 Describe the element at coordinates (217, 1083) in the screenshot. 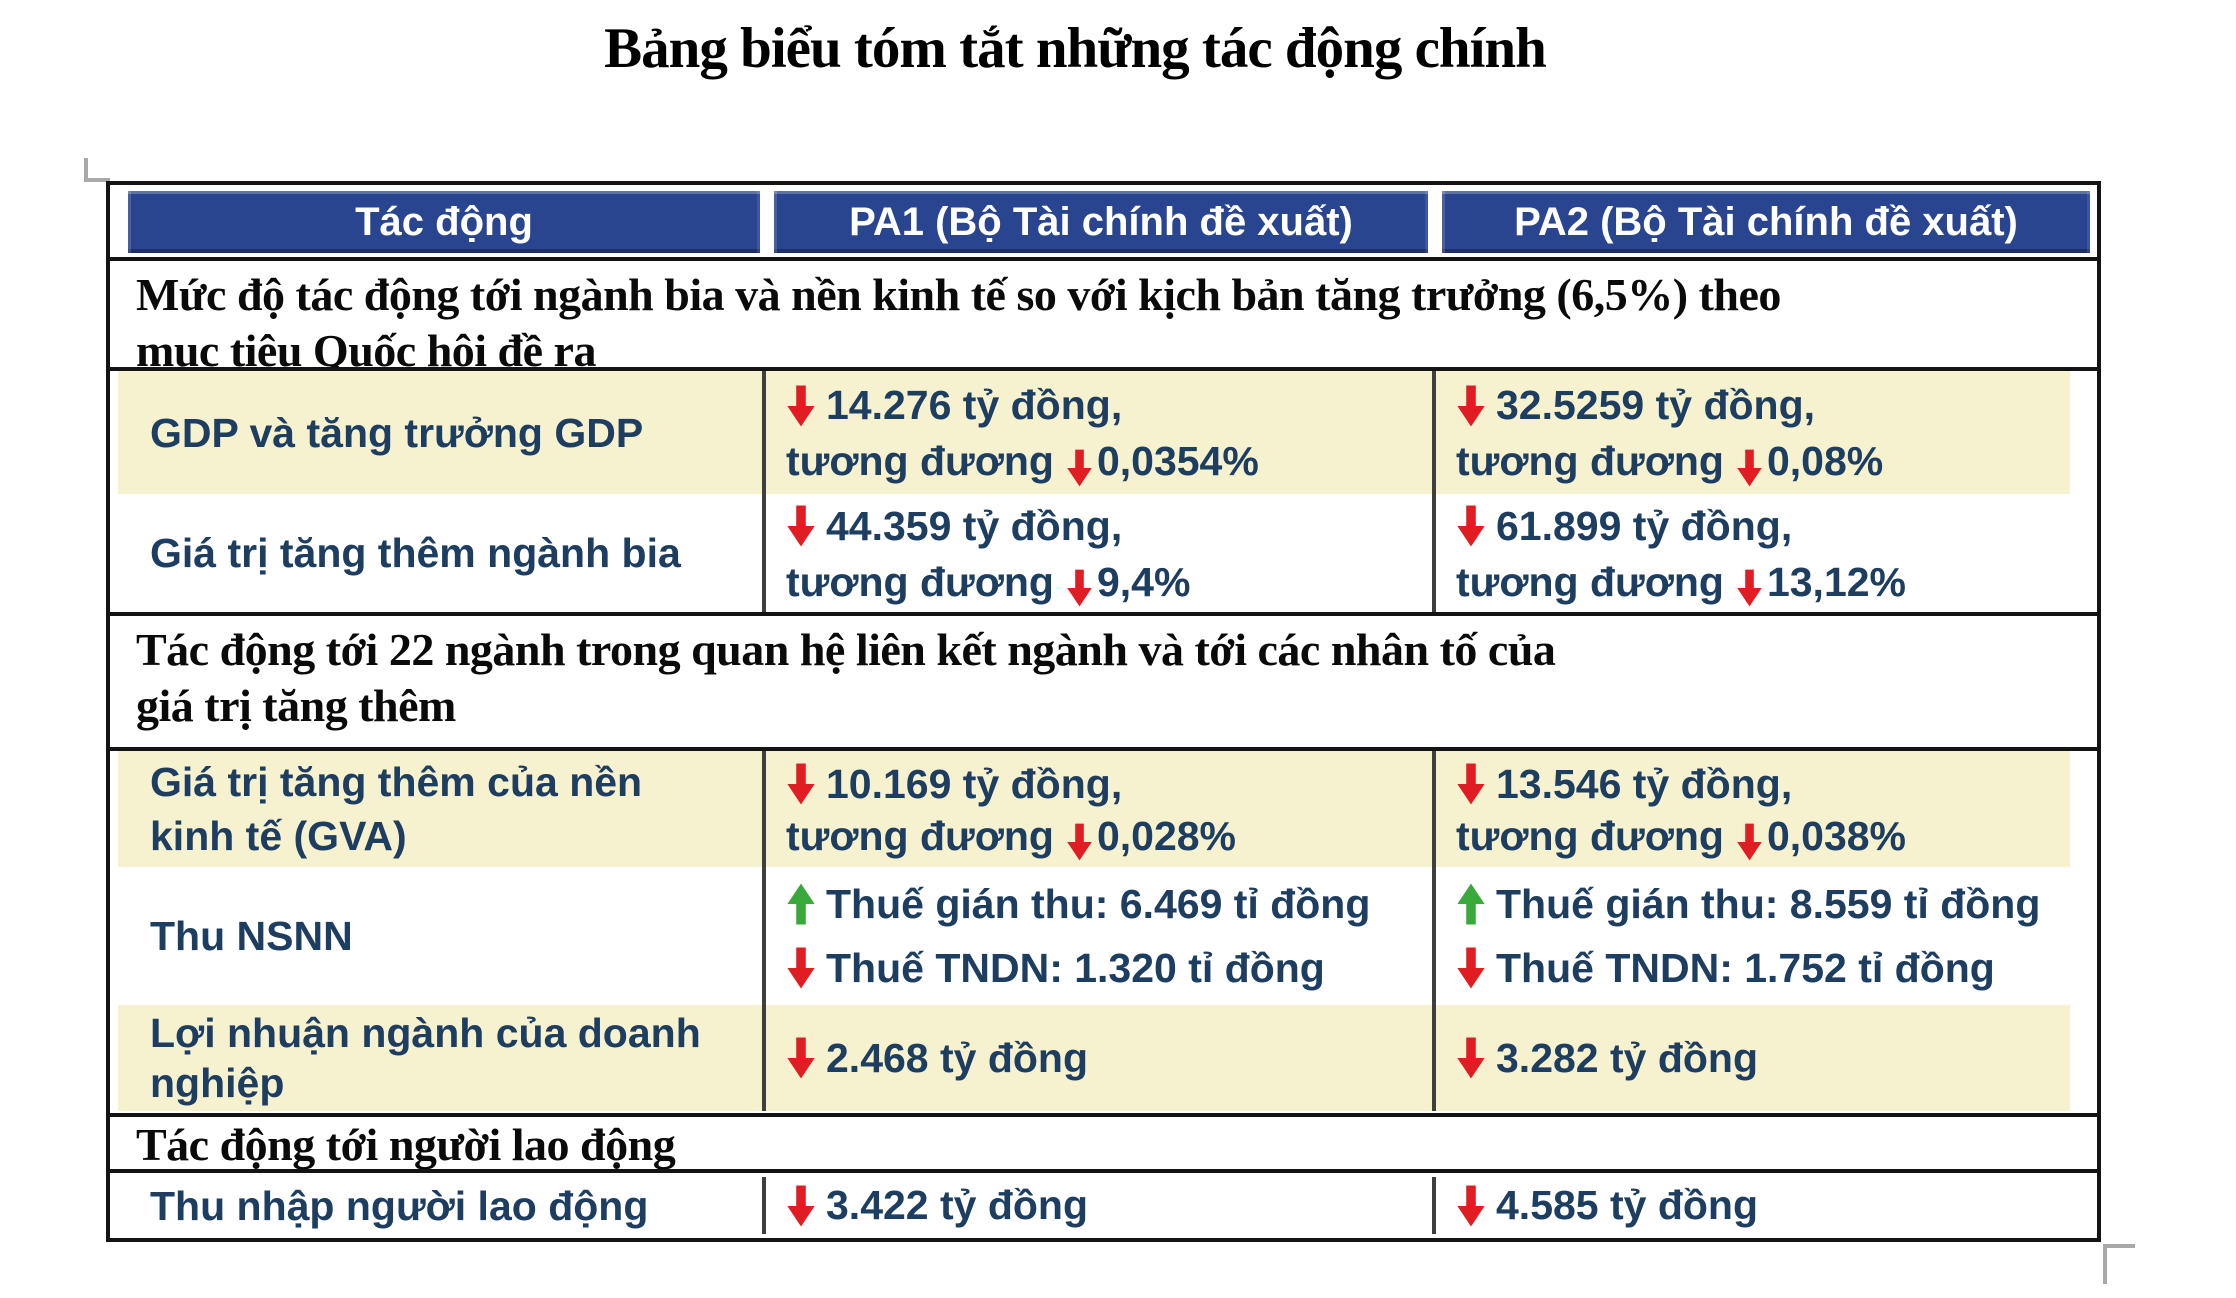

I see `row-profit-label-line2: nghiệp` at that location.